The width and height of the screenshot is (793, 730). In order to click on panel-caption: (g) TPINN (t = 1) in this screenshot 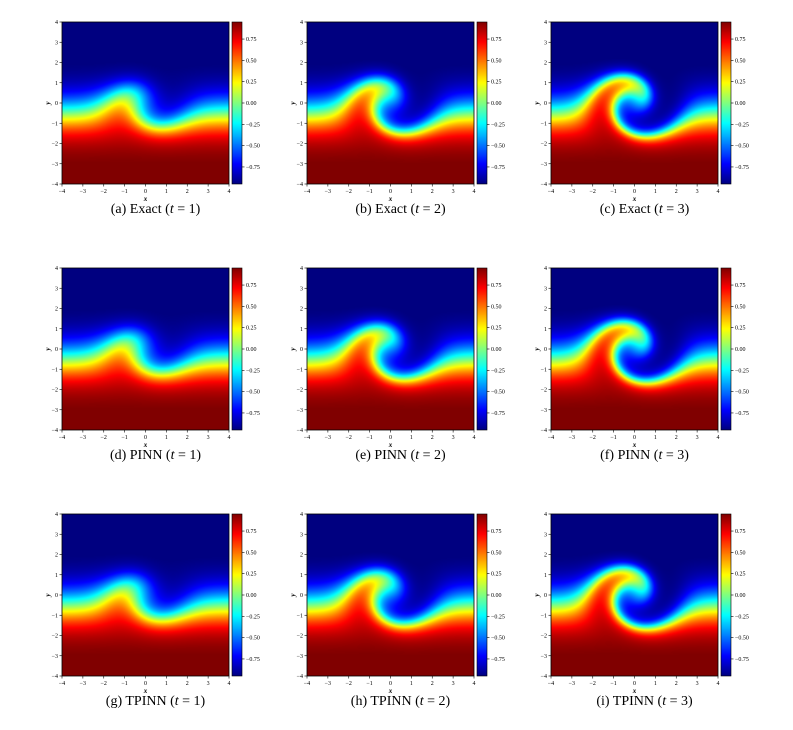, I will do `click(155, 702)`.